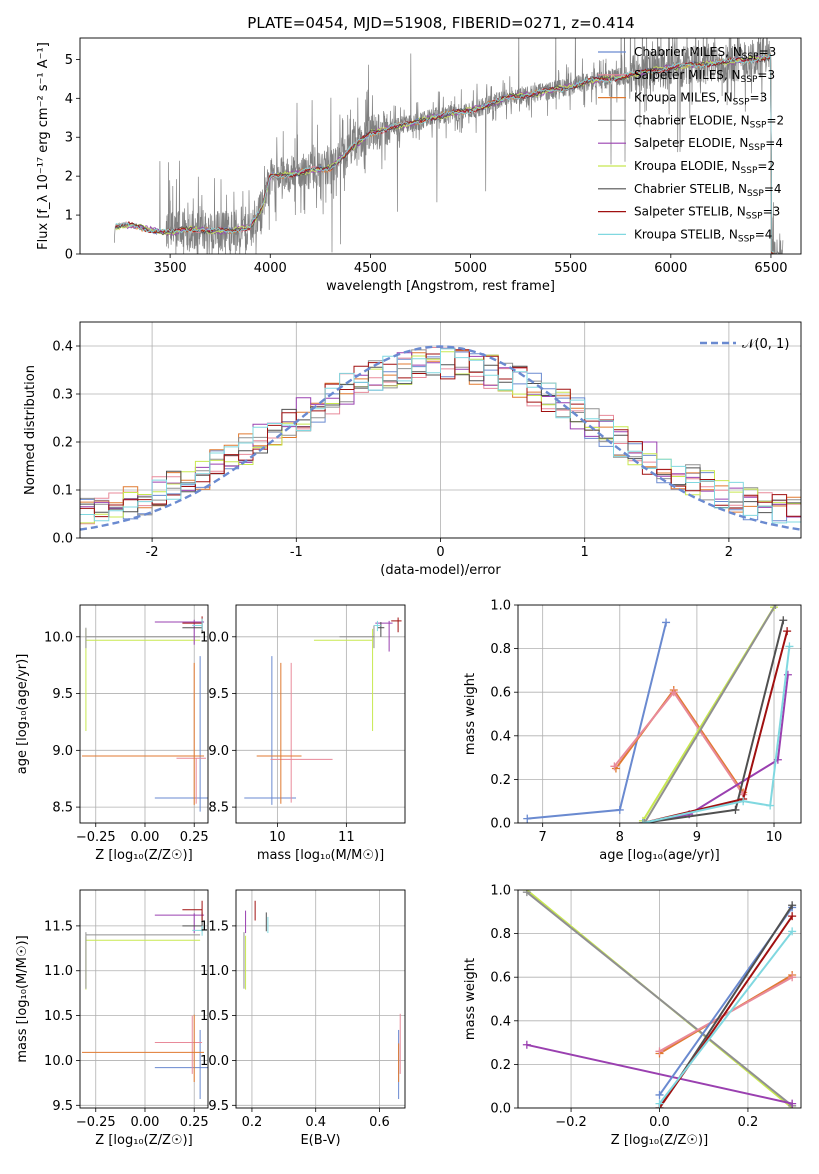  I want to click on x-tick-label: −0.2, so click(571, 1122).